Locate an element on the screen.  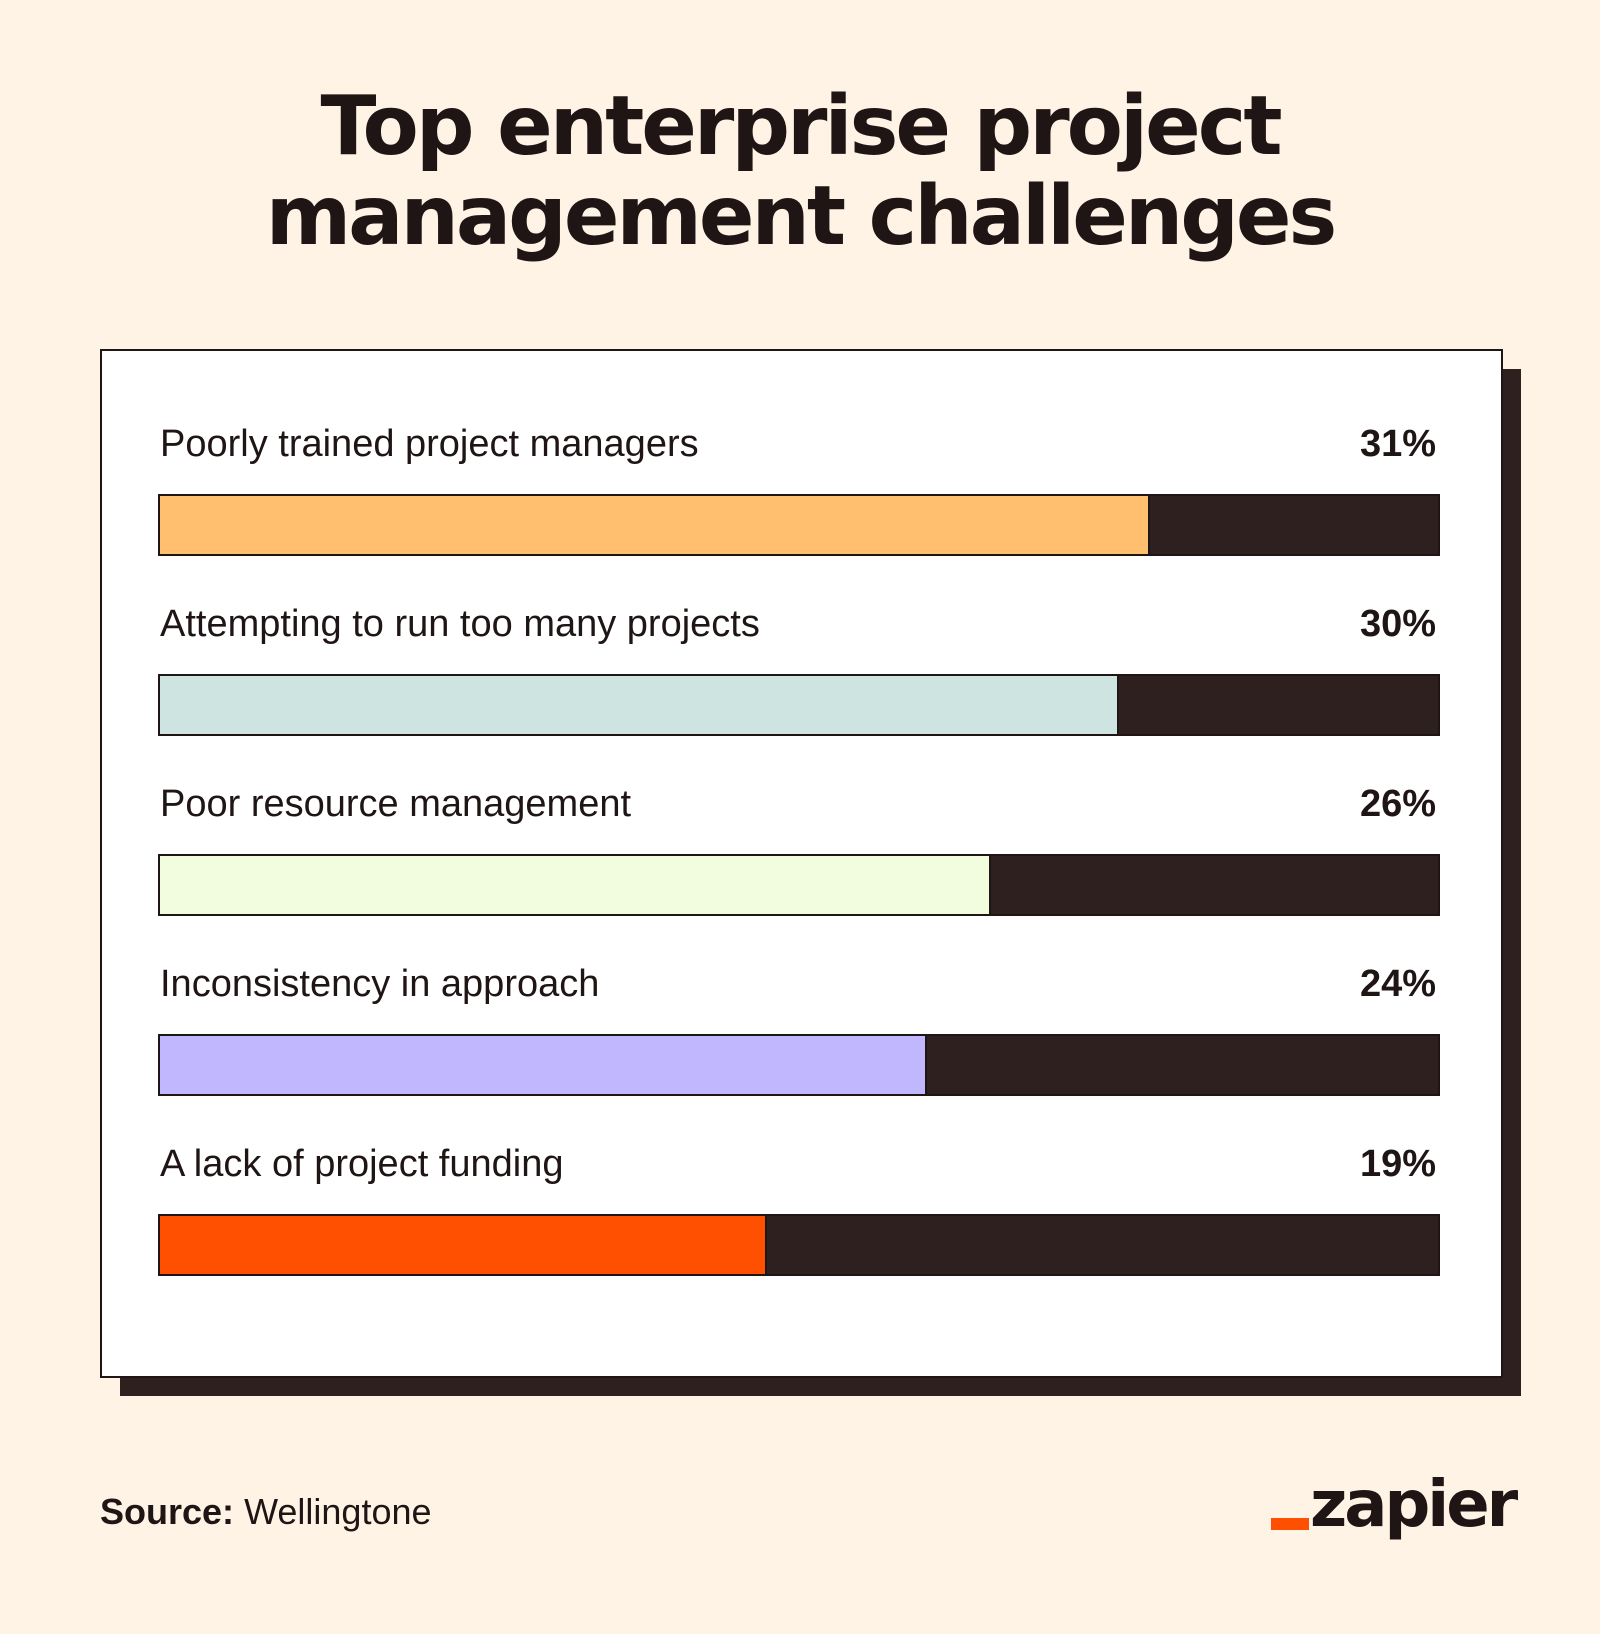
bar-row: Poorly trained project managers 31% is located at coordinates (799, 495).